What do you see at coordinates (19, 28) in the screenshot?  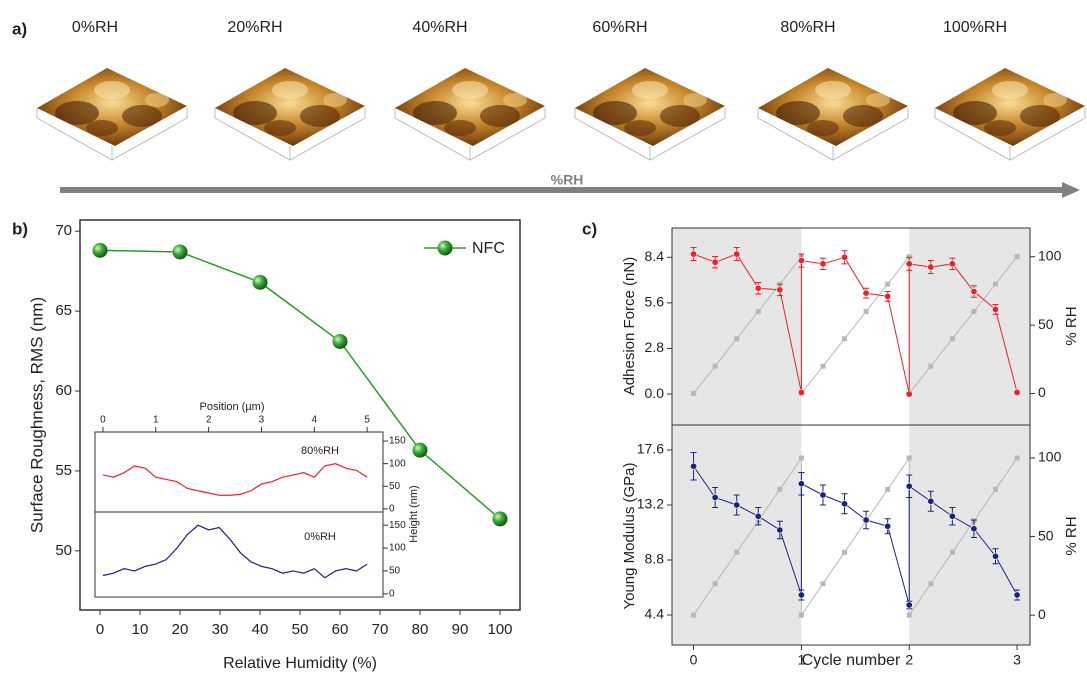 I see `panel-label: a)` at bounding box center [19, 28].